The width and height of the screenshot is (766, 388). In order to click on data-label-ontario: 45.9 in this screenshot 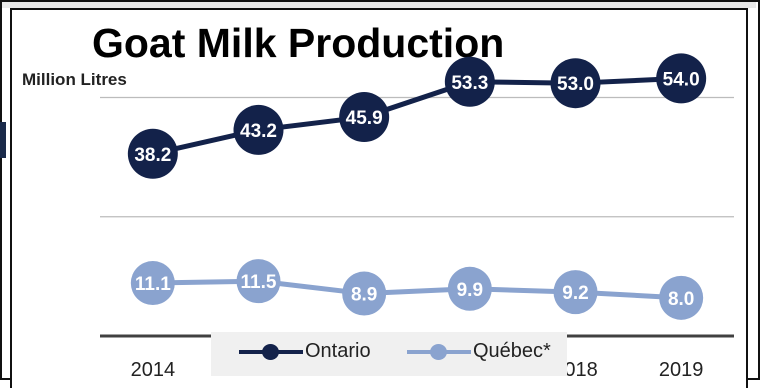, I will do `click(364, 118)`.